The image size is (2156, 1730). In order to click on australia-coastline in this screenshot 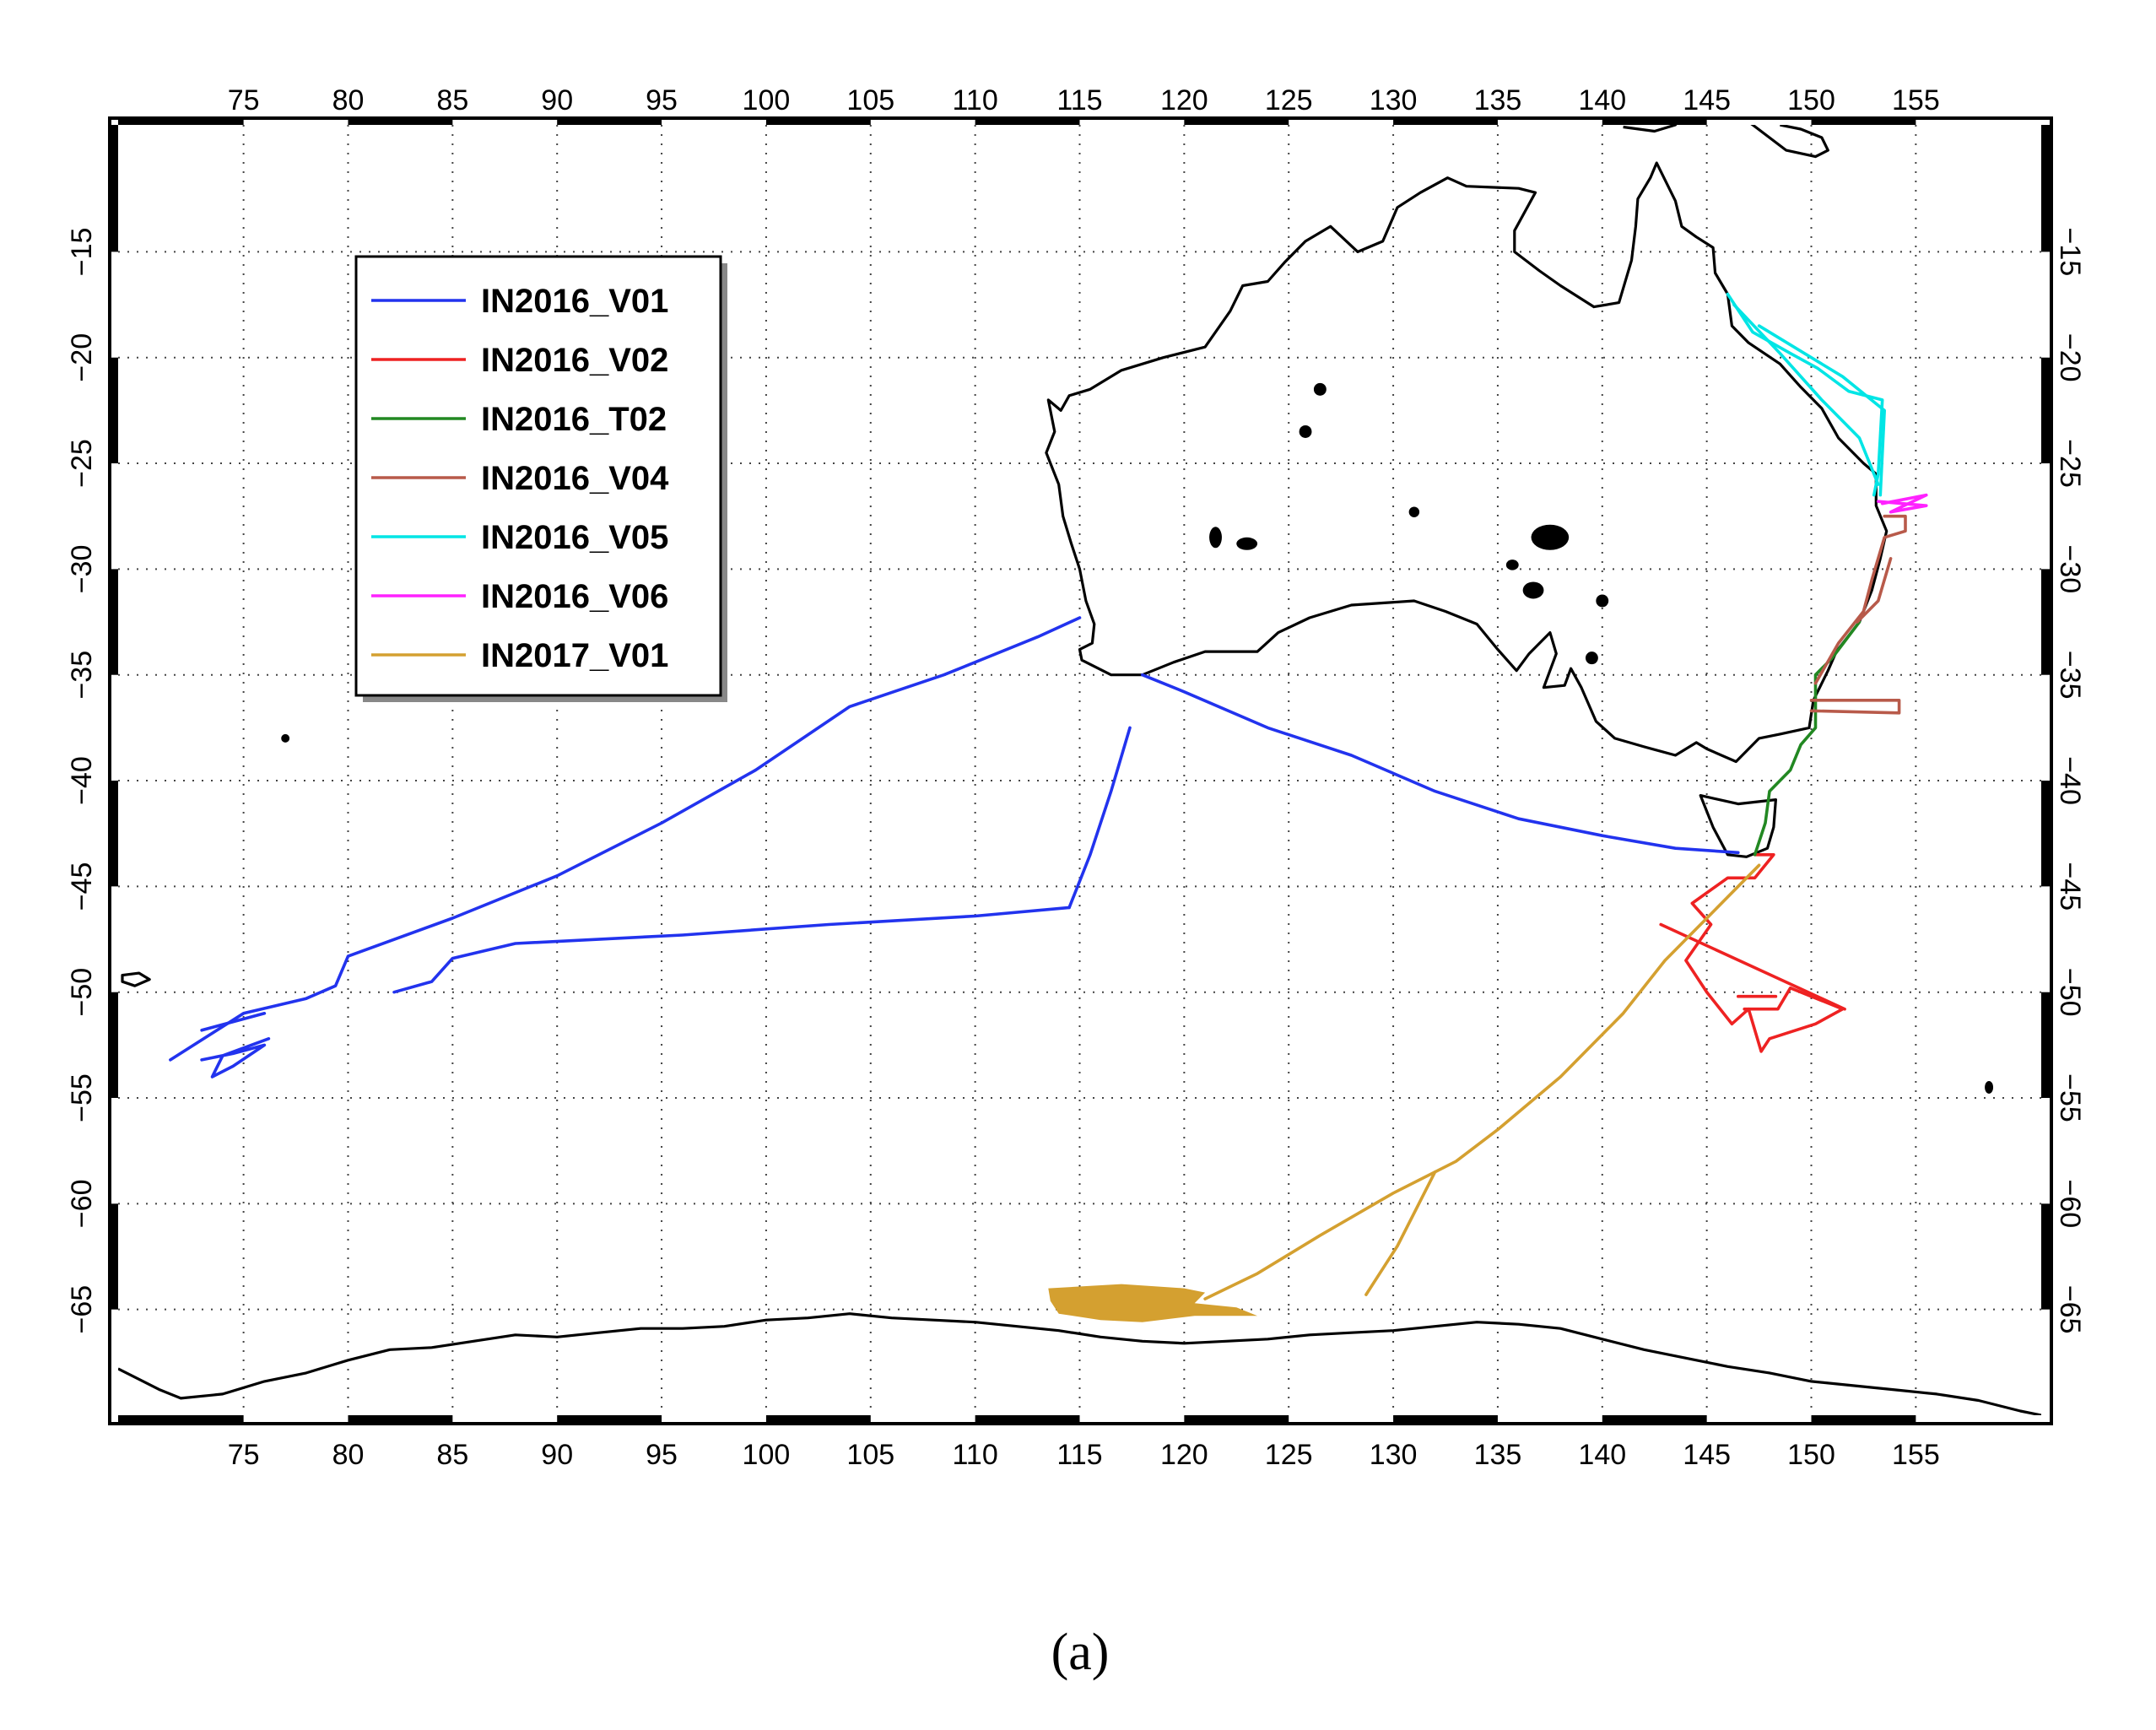, I will do `click(1467, 462)`.